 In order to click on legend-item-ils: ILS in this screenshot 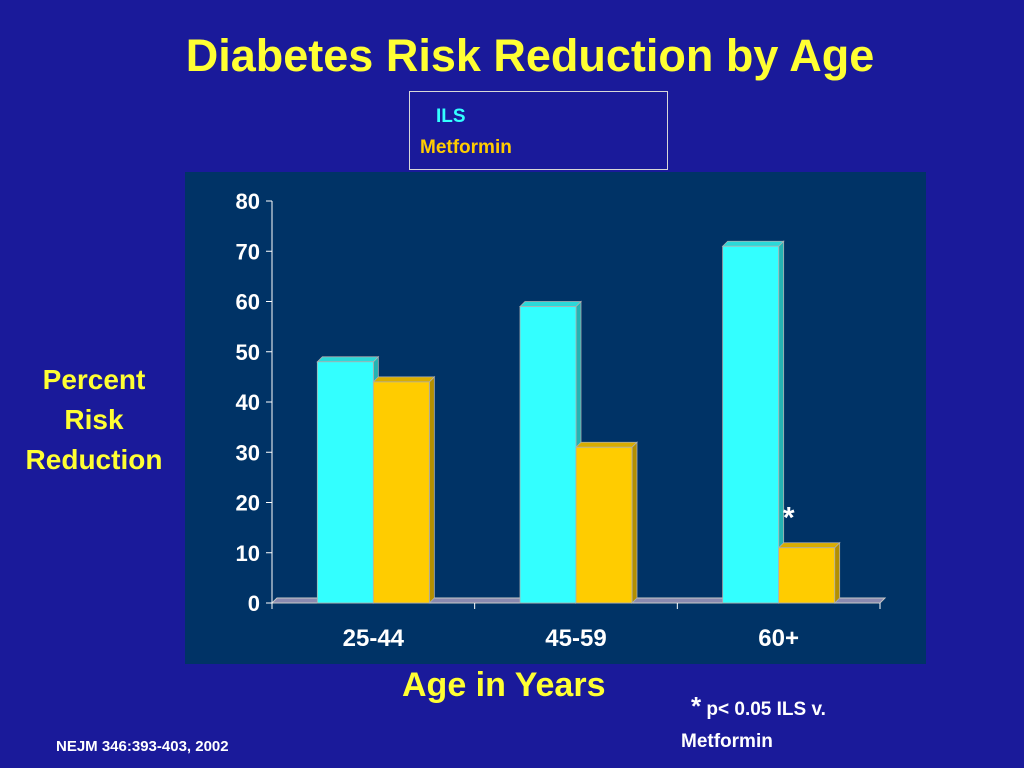, I will do `click(451, 116)`.